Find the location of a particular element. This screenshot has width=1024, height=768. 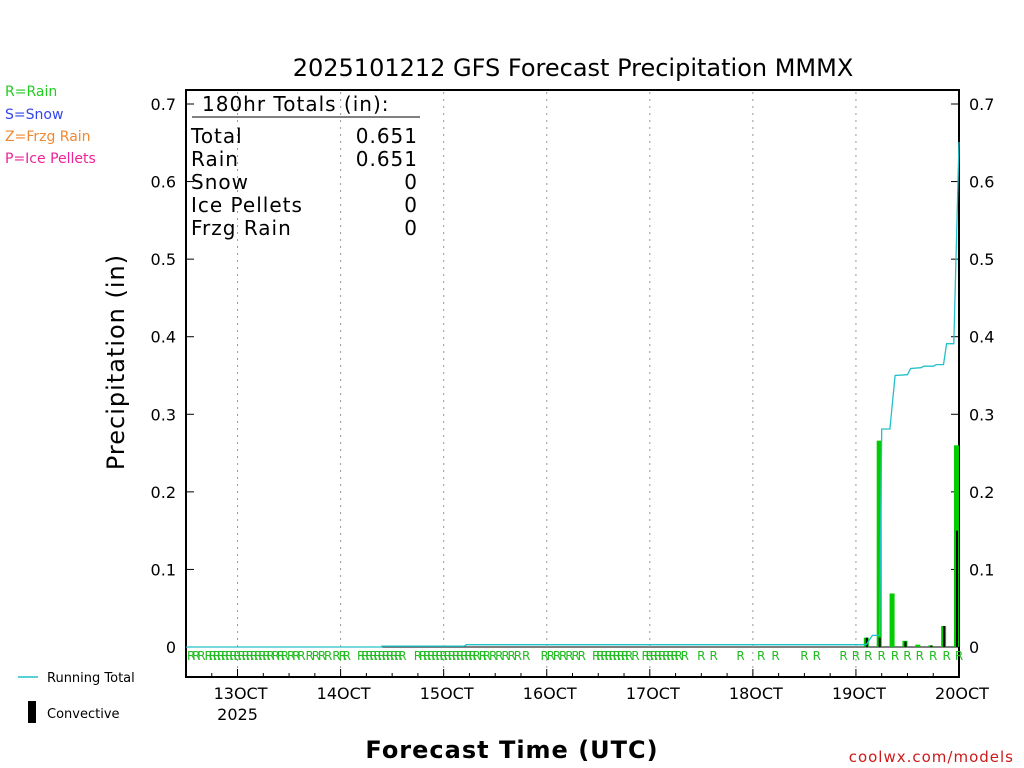

total-precip-bars is located at coordinates (911, 543).